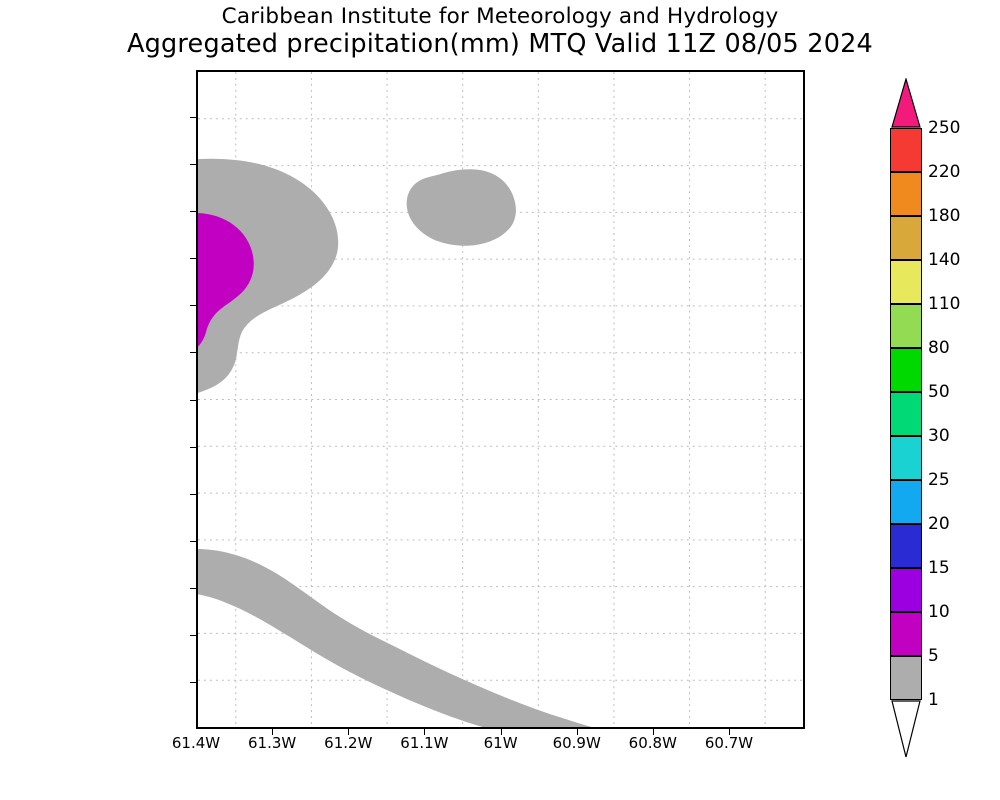 The height and width of the screenshot is (800, 1000). What do you see at coordinates (348, 743) in the screenshot?
I see `x-axis-label-2: 61.2W` at bounding box center [348, 743].